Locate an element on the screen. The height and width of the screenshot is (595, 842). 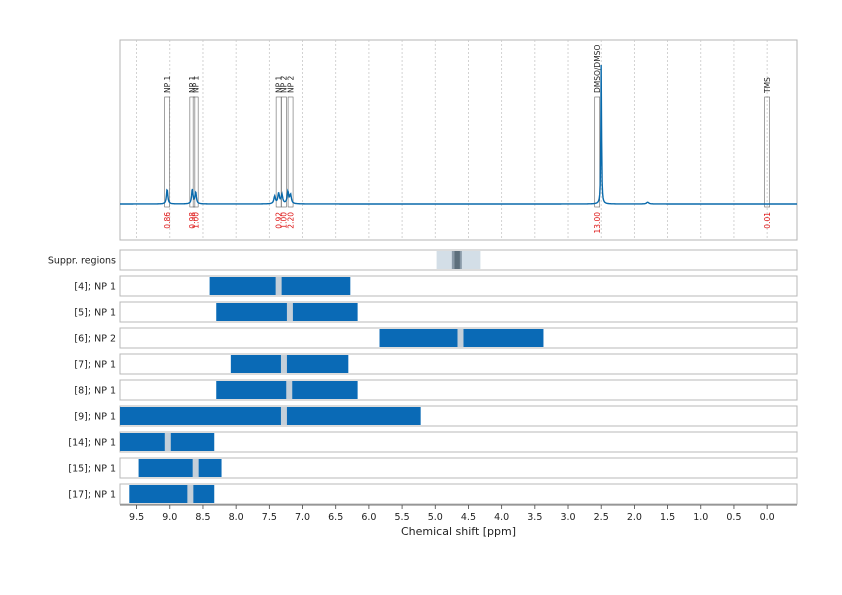
range-row-label: [17]; NP 1 is located at coordinates (92, 495).